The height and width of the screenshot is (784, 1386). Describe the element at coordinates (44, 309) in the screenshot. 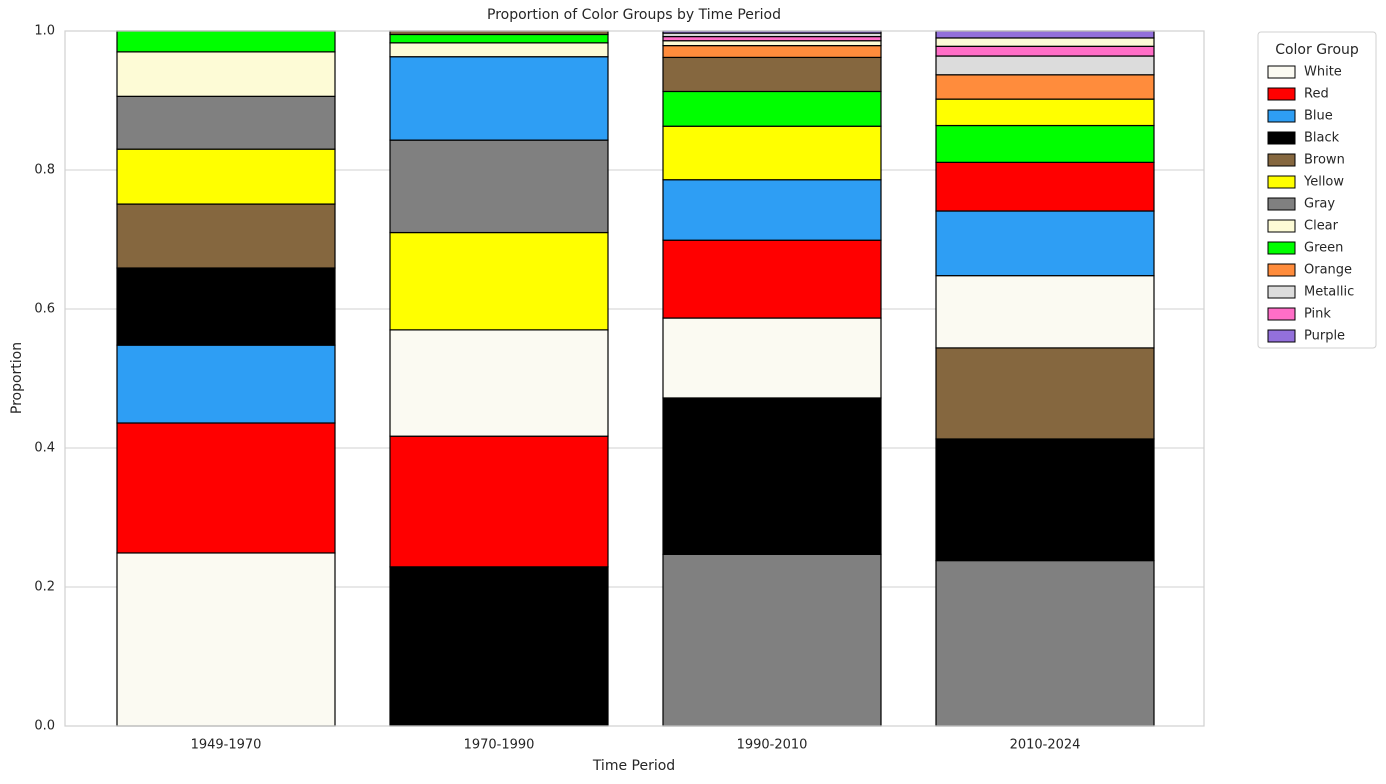

I see `y-tick-label: 0.6` at that location.